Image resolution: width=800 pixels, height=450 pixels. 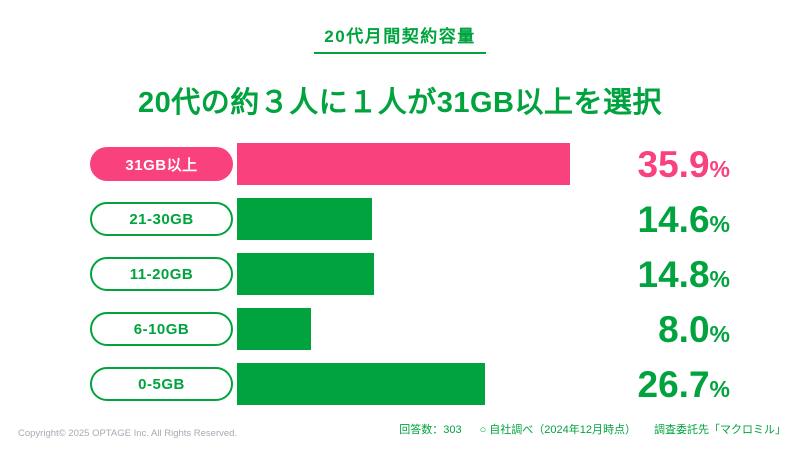 What do you see at coordinates (161, 164) in the screenshot?
I see `category-pill: 31GB以上` at bounding box center [161, 164].